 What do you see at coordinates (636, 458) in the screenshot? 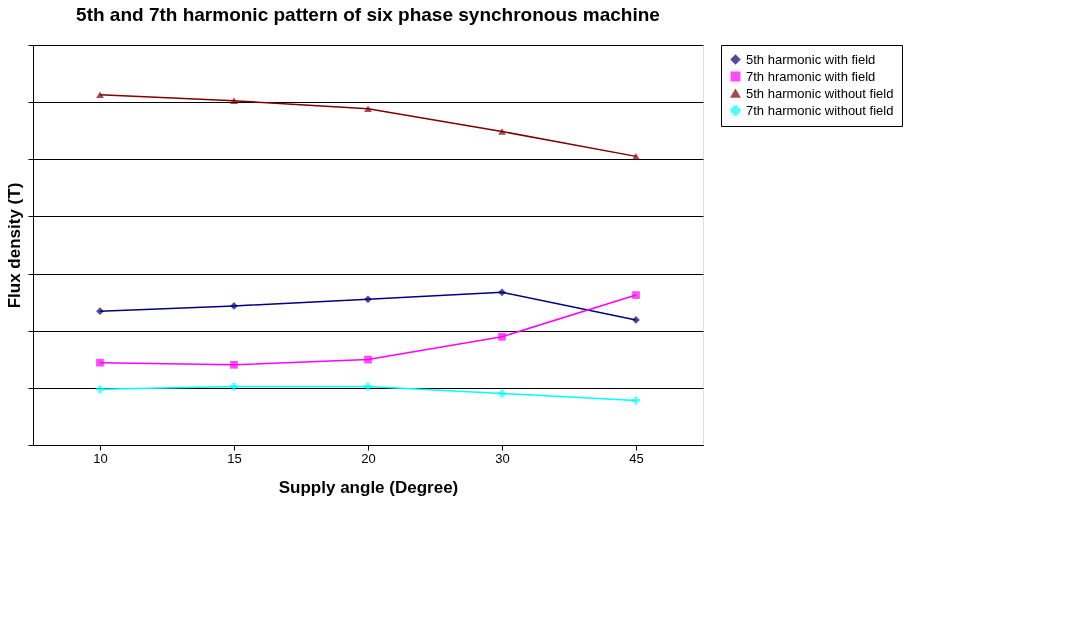
I see `x-tick-label: 45` at bounding box center [636, 458].